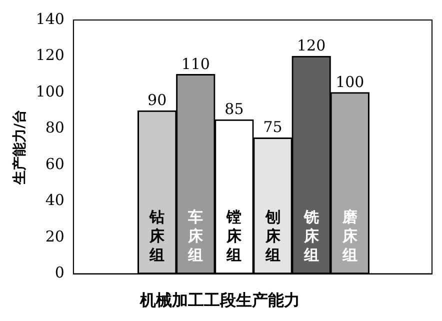 This screenshot has height=321, width=442. I want to click on y-tick-label: 60, so click(54, 163).